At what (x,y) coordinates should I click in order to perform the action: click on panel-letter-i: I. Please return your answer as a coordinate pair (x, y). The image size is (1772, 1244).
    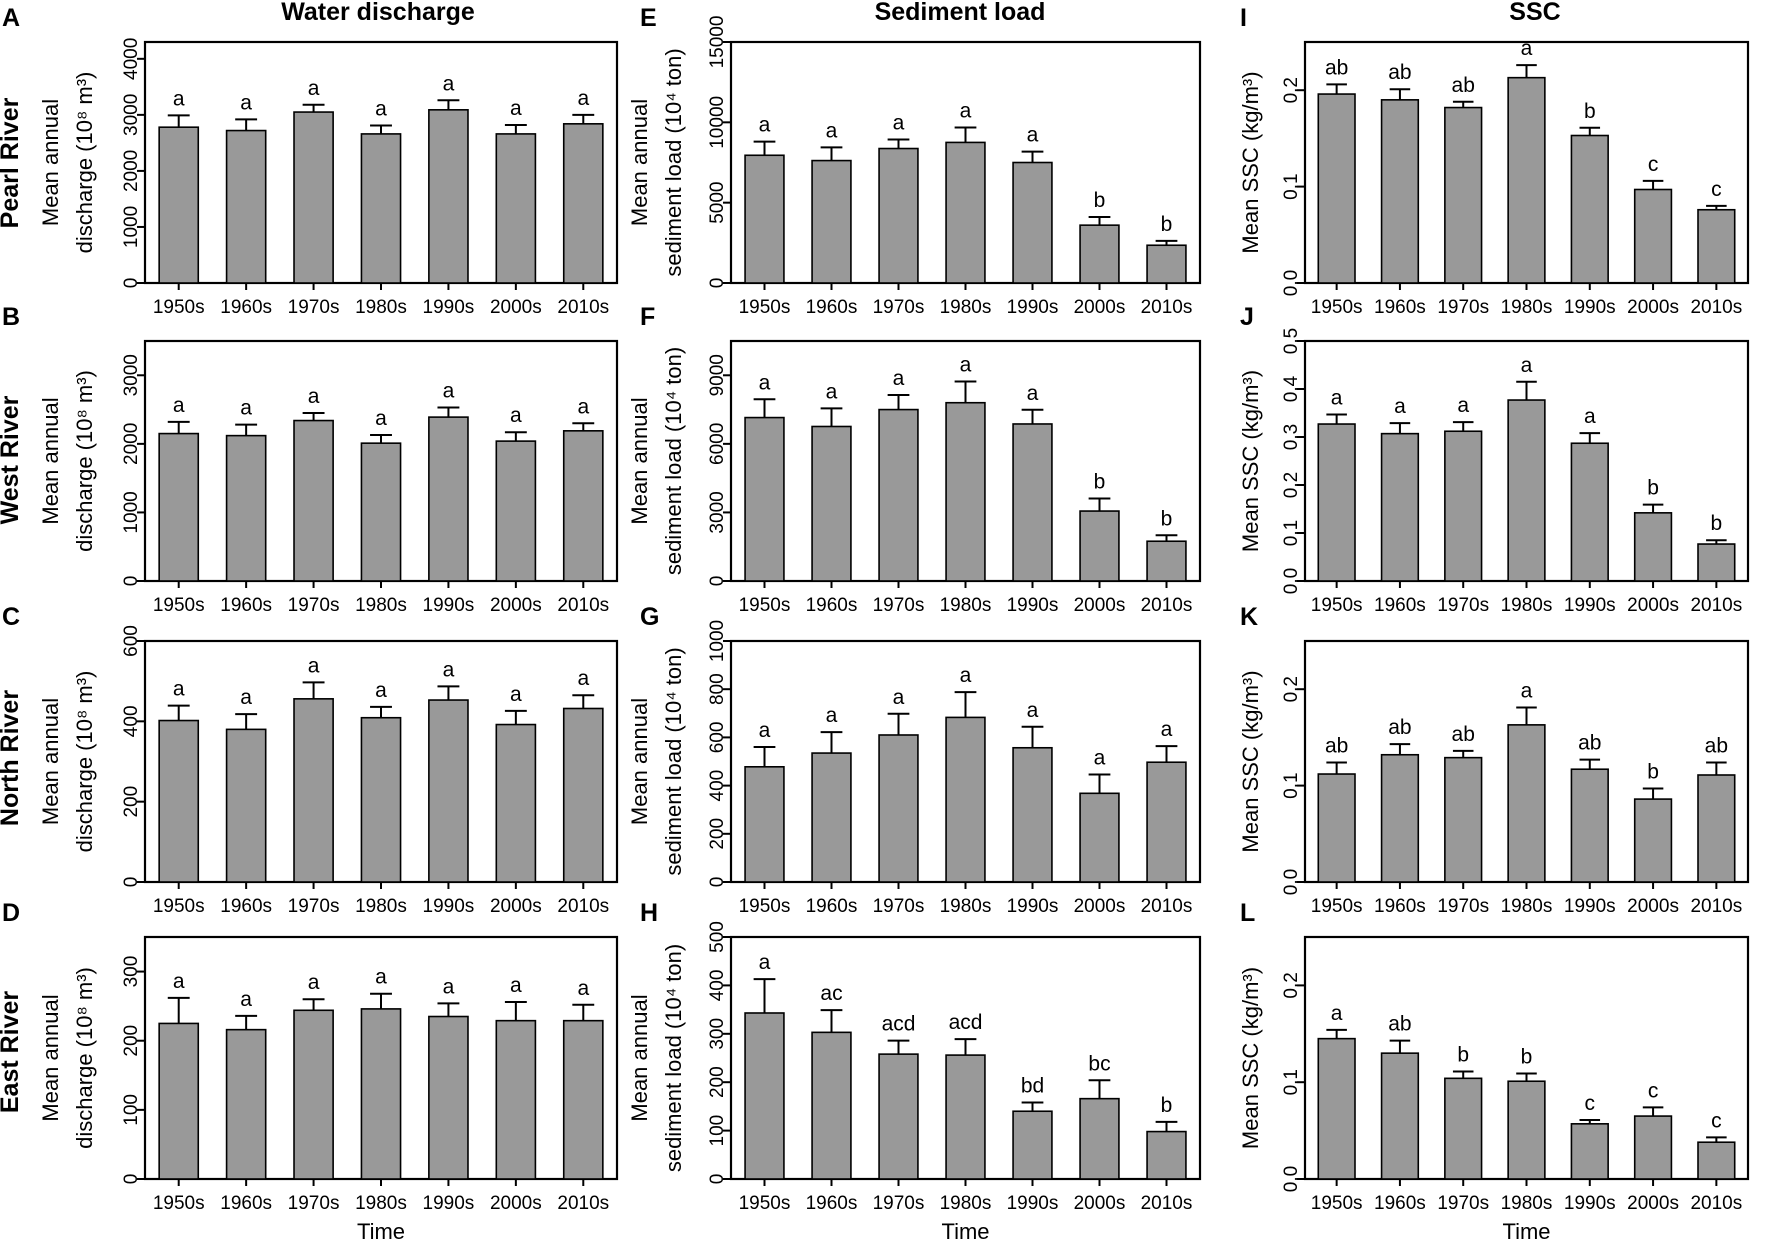
    Looking at the image, I should click on (1243, 18).